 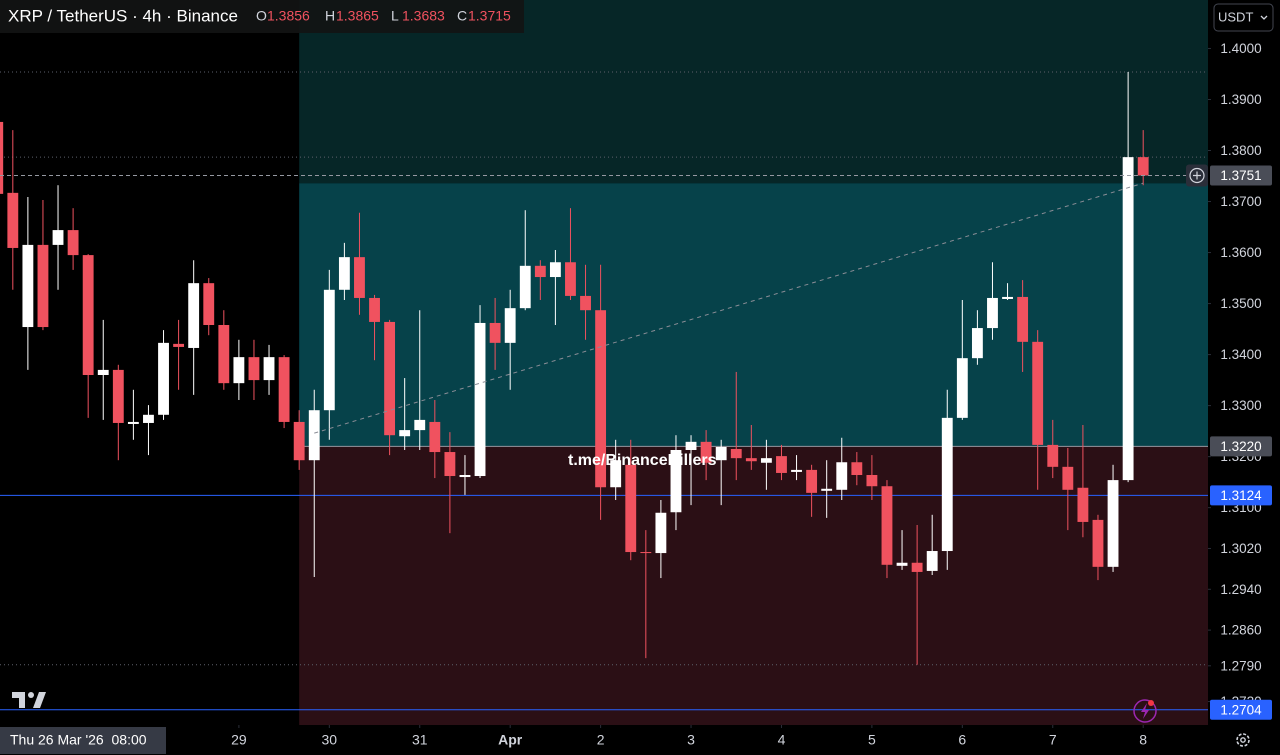 I want to click on currency-button, so click(x=1243, y=17).